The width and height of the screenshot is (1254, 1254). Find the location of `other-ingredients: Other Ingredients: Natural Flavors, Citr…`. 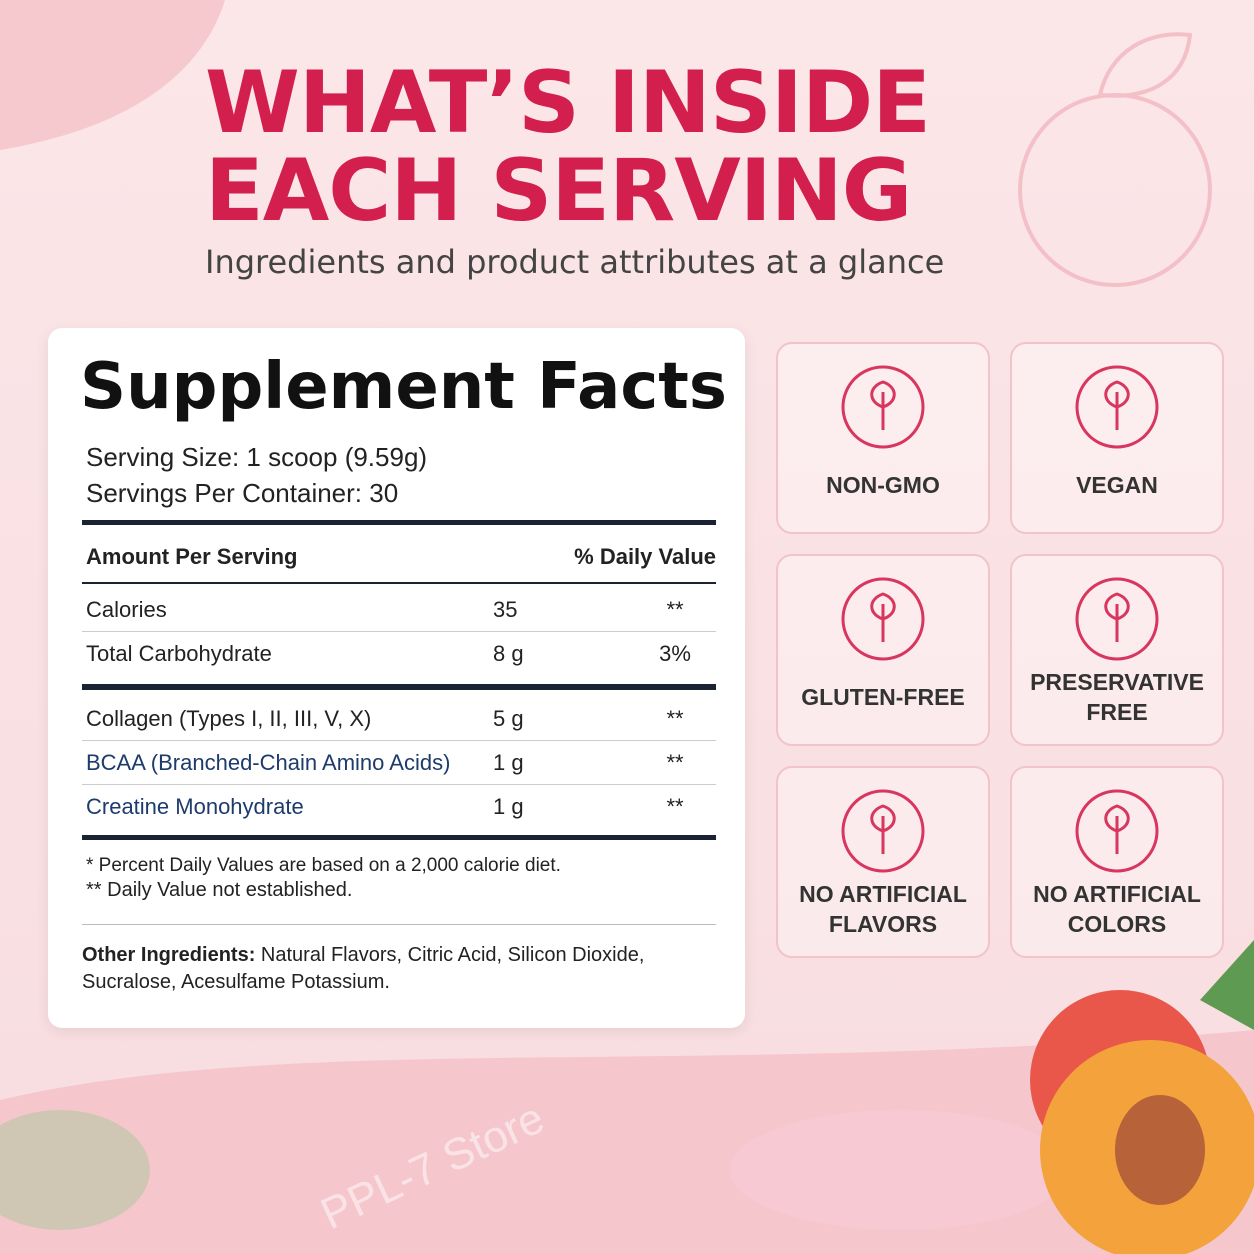

other-ingredients: Other Ingredients: Natural Flavors, Citr… is located at coordinates (392, 969).